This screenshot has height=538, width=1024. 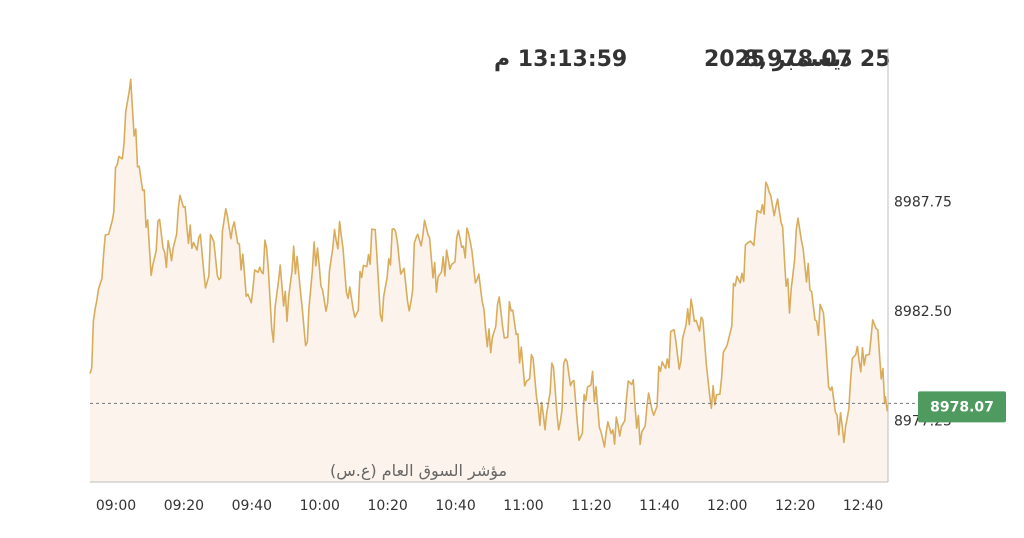 What do you see at coordinates (320, 506) in the screenshot?
I see `x-tick-label: 10:00` at bounding box center [320, 506].